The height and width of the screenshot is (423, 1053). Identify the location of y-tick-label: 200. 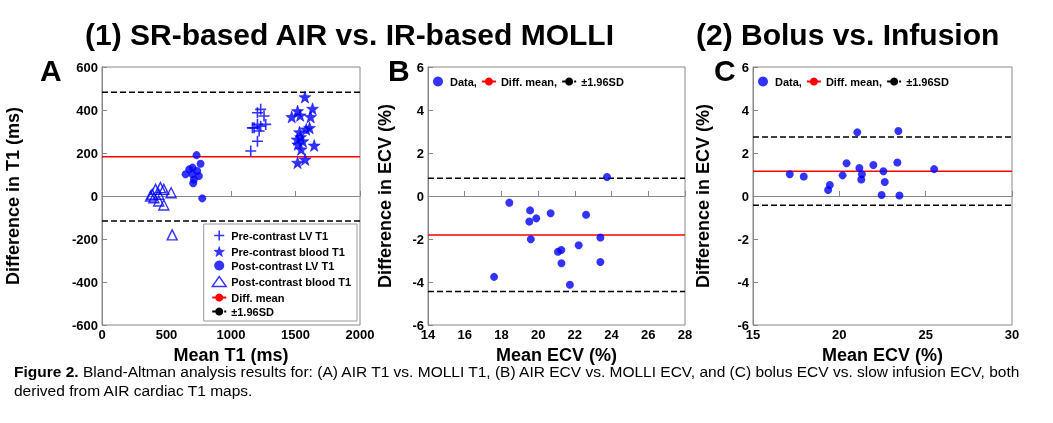
(87, 153).